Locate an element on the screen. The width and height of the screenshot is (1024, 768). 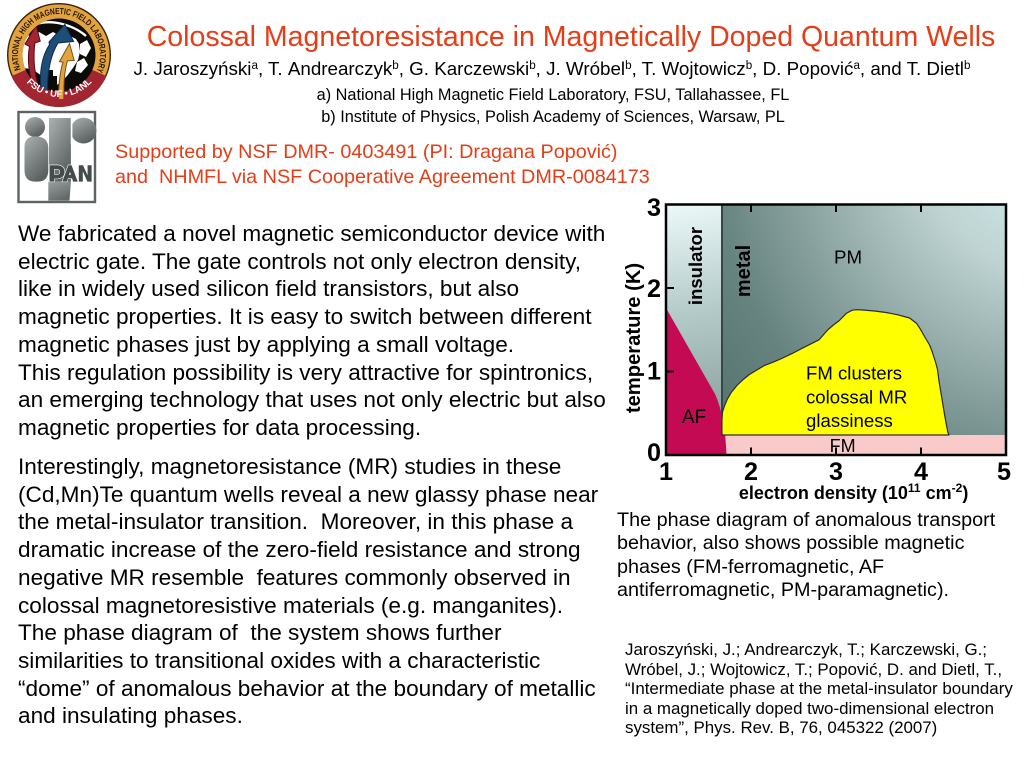
svg-text: 0 is located at coordinates (654, 453).